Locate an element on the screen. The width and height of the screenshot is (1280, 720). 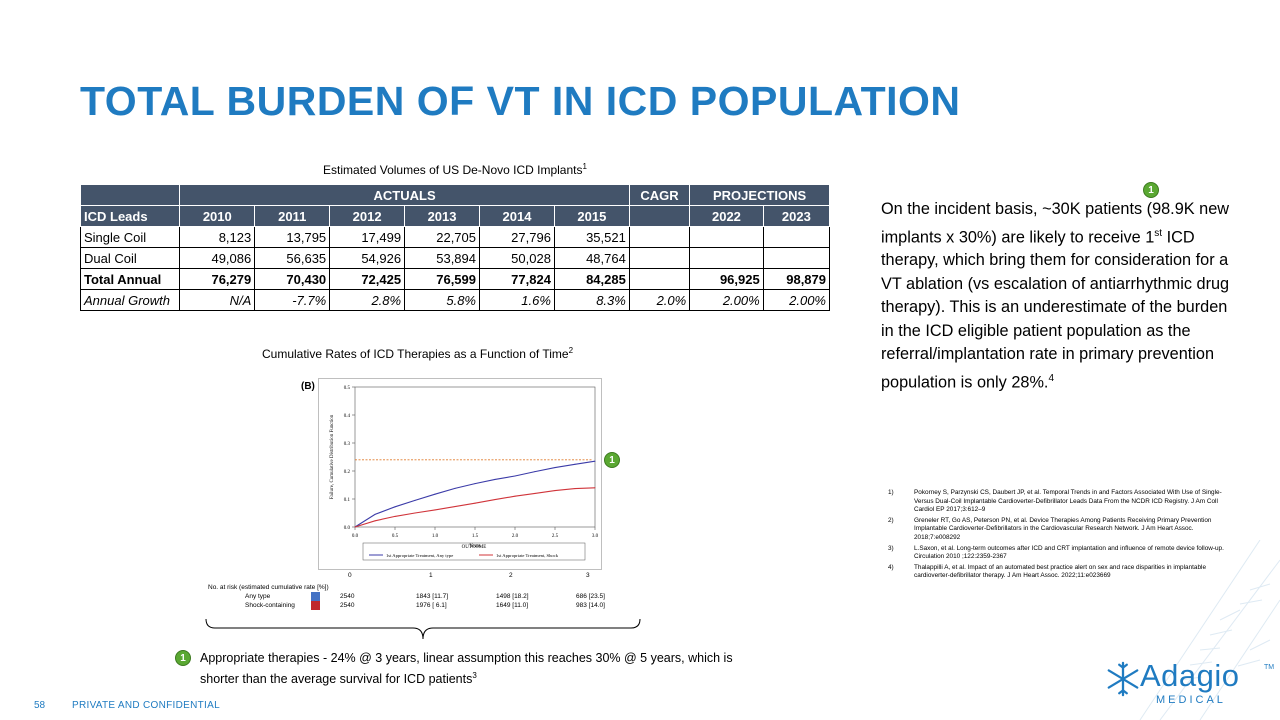
snowflake-icon is located at coordinates (1123, 679).